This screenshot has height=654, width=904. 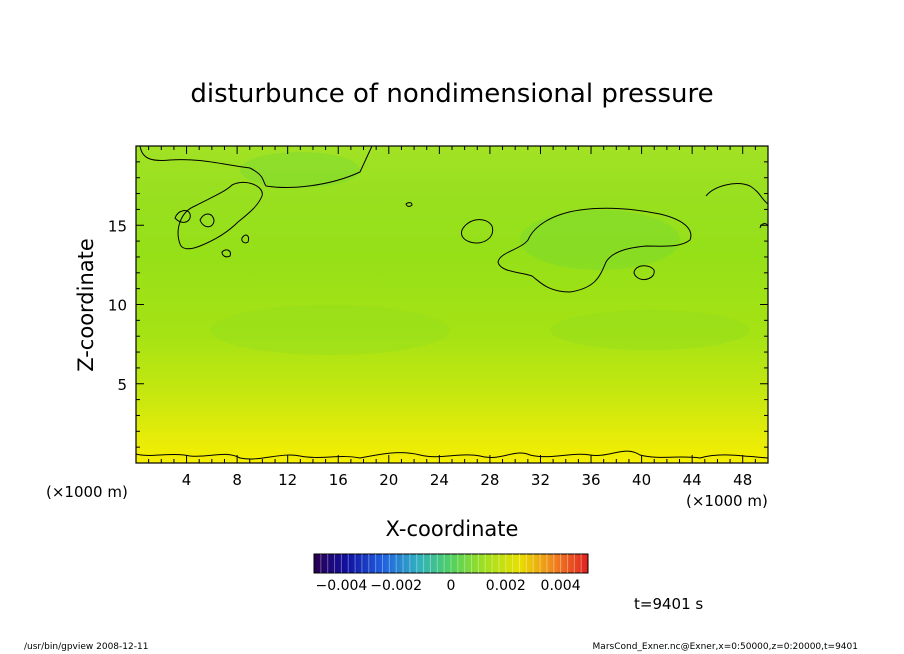 What do you see at coordinates (489, 480) in the screenshot?
I see `x-tick-label: 28` at bounding box center [489, 480].